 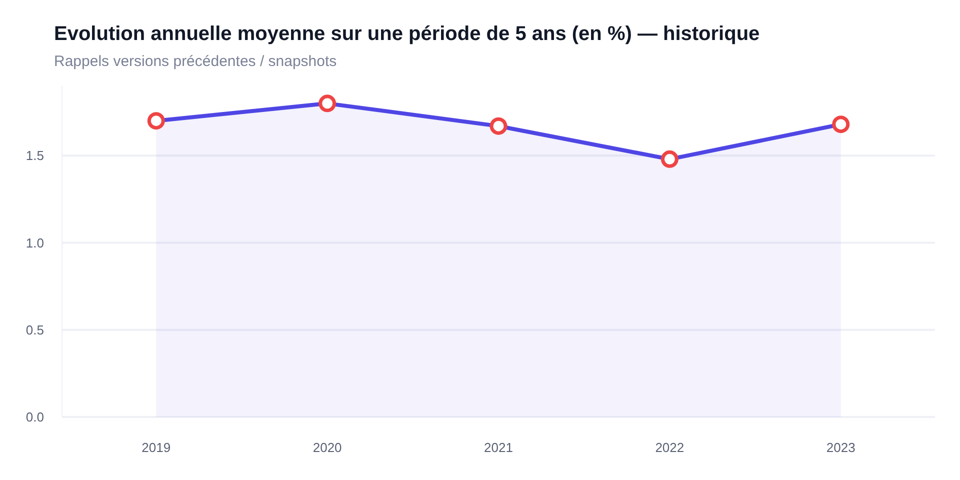 What do you see at coordinates (35, 242) in the screenshot?
I see `y-tick-label: 1.0` at bounding box center [35, 242].